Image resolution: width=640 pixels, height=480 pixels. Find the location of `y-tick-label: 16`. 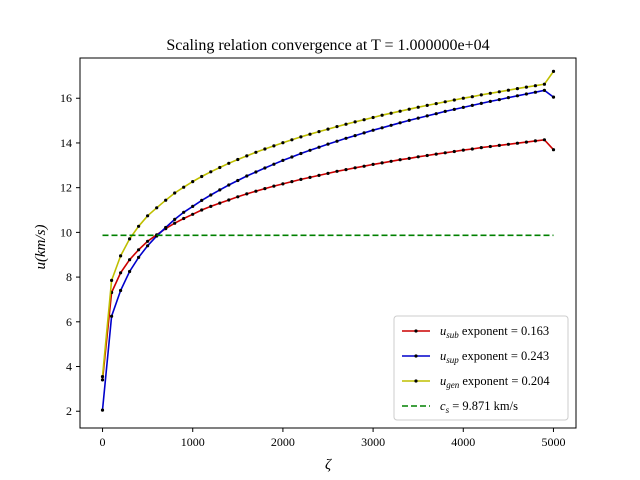

y-tick-label: 16 is located at coordinates (66, 98).